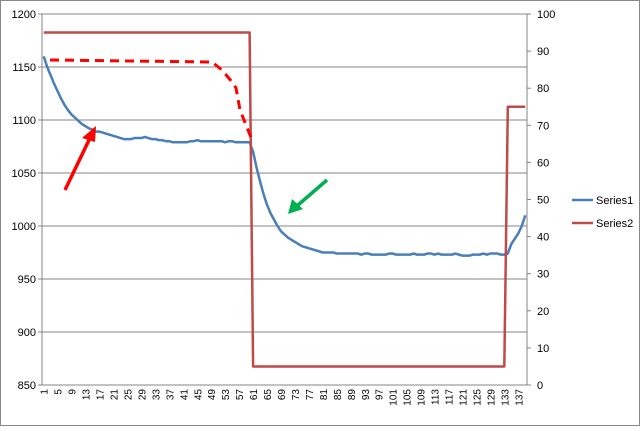  What do you see at coordinates (184, 395) in the screenshot?
I see `x-tick-label: 41` at bounding box center [184, 395].